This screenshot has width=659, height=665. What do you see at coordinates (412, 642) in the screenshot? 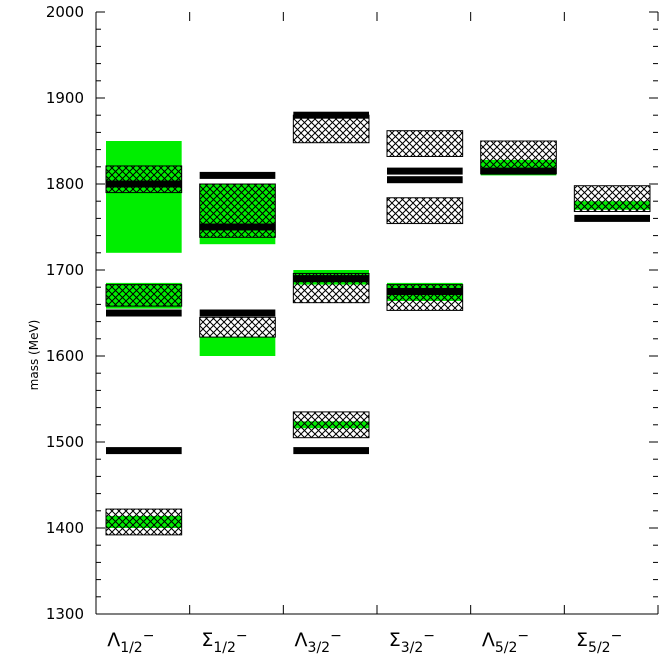
I see `category-label: Σ3/2−` at bounding box center [412, 642].